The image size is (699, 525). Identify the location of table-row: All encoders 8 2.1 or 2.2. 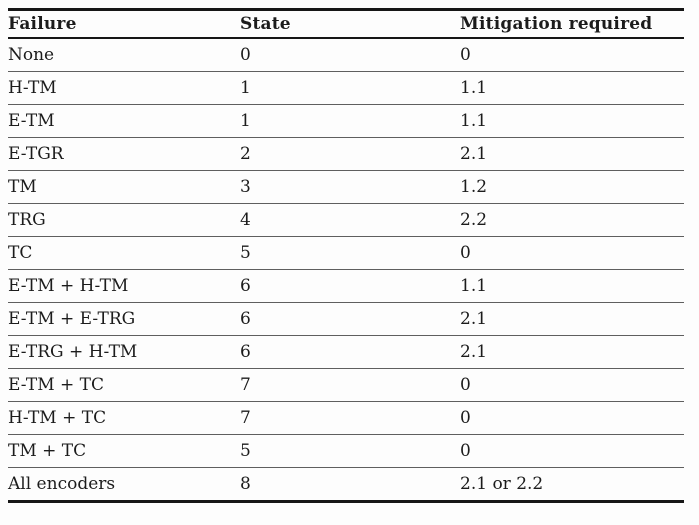
(346, 485).